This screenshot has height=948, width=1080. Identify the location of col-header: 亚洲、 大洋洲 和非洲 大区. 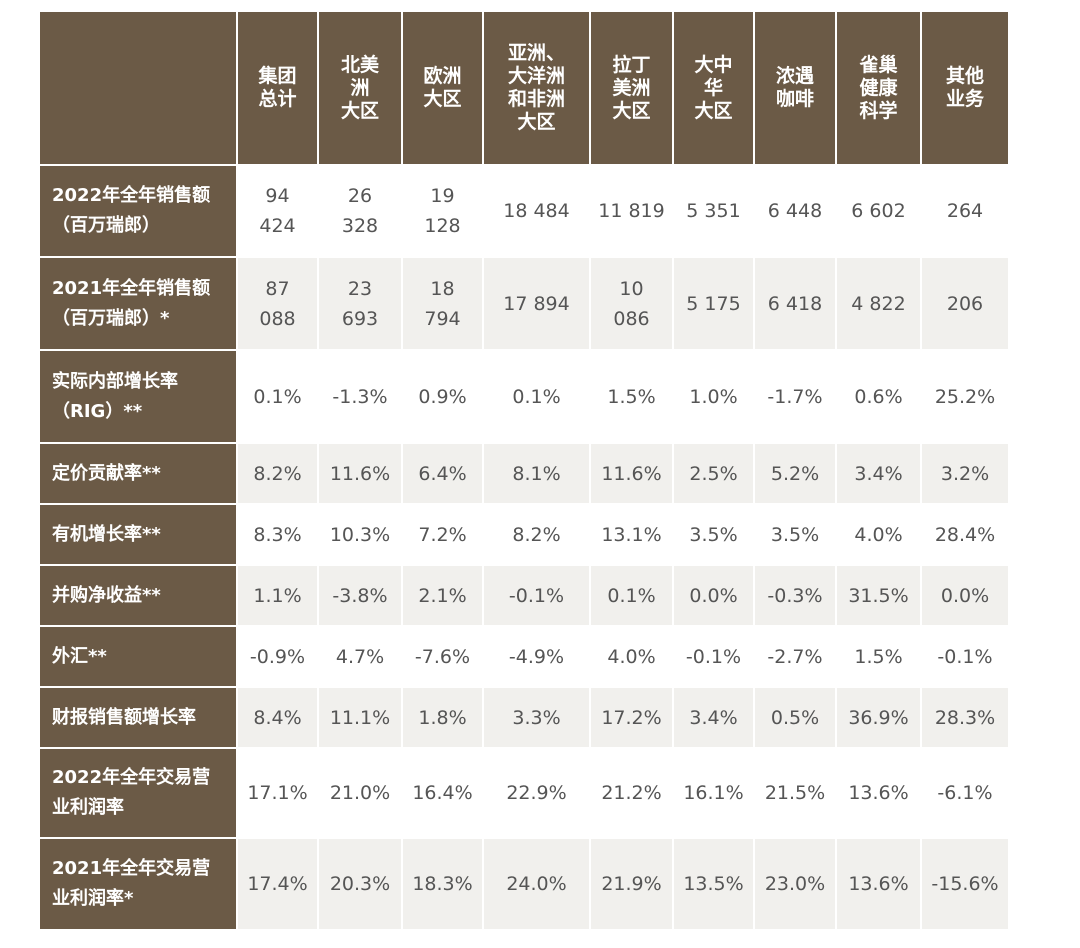
(536, 88).